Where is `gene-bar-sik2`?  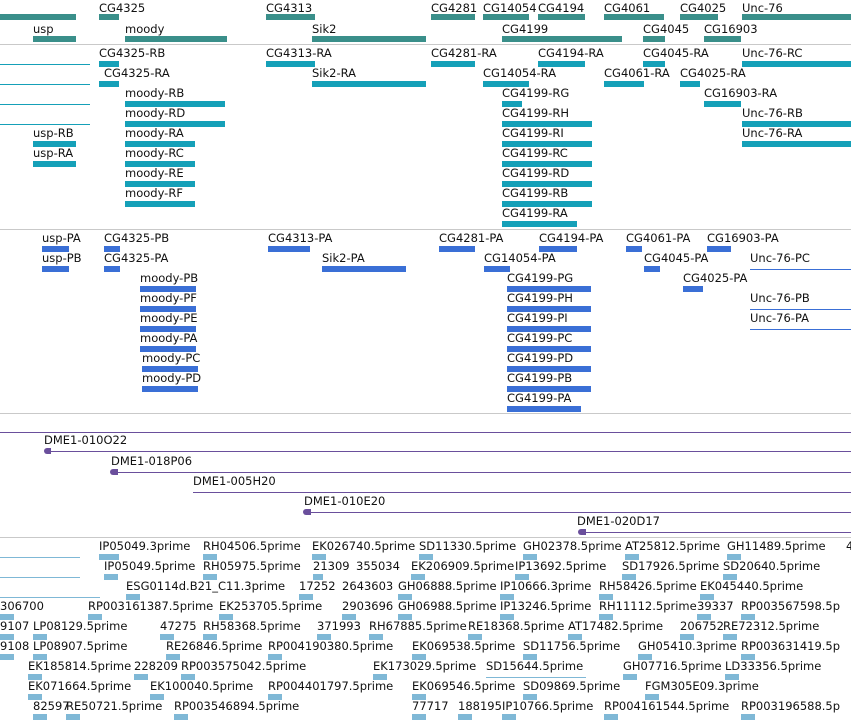
gene-bar-sik2 is located at coordinates (369, 39).